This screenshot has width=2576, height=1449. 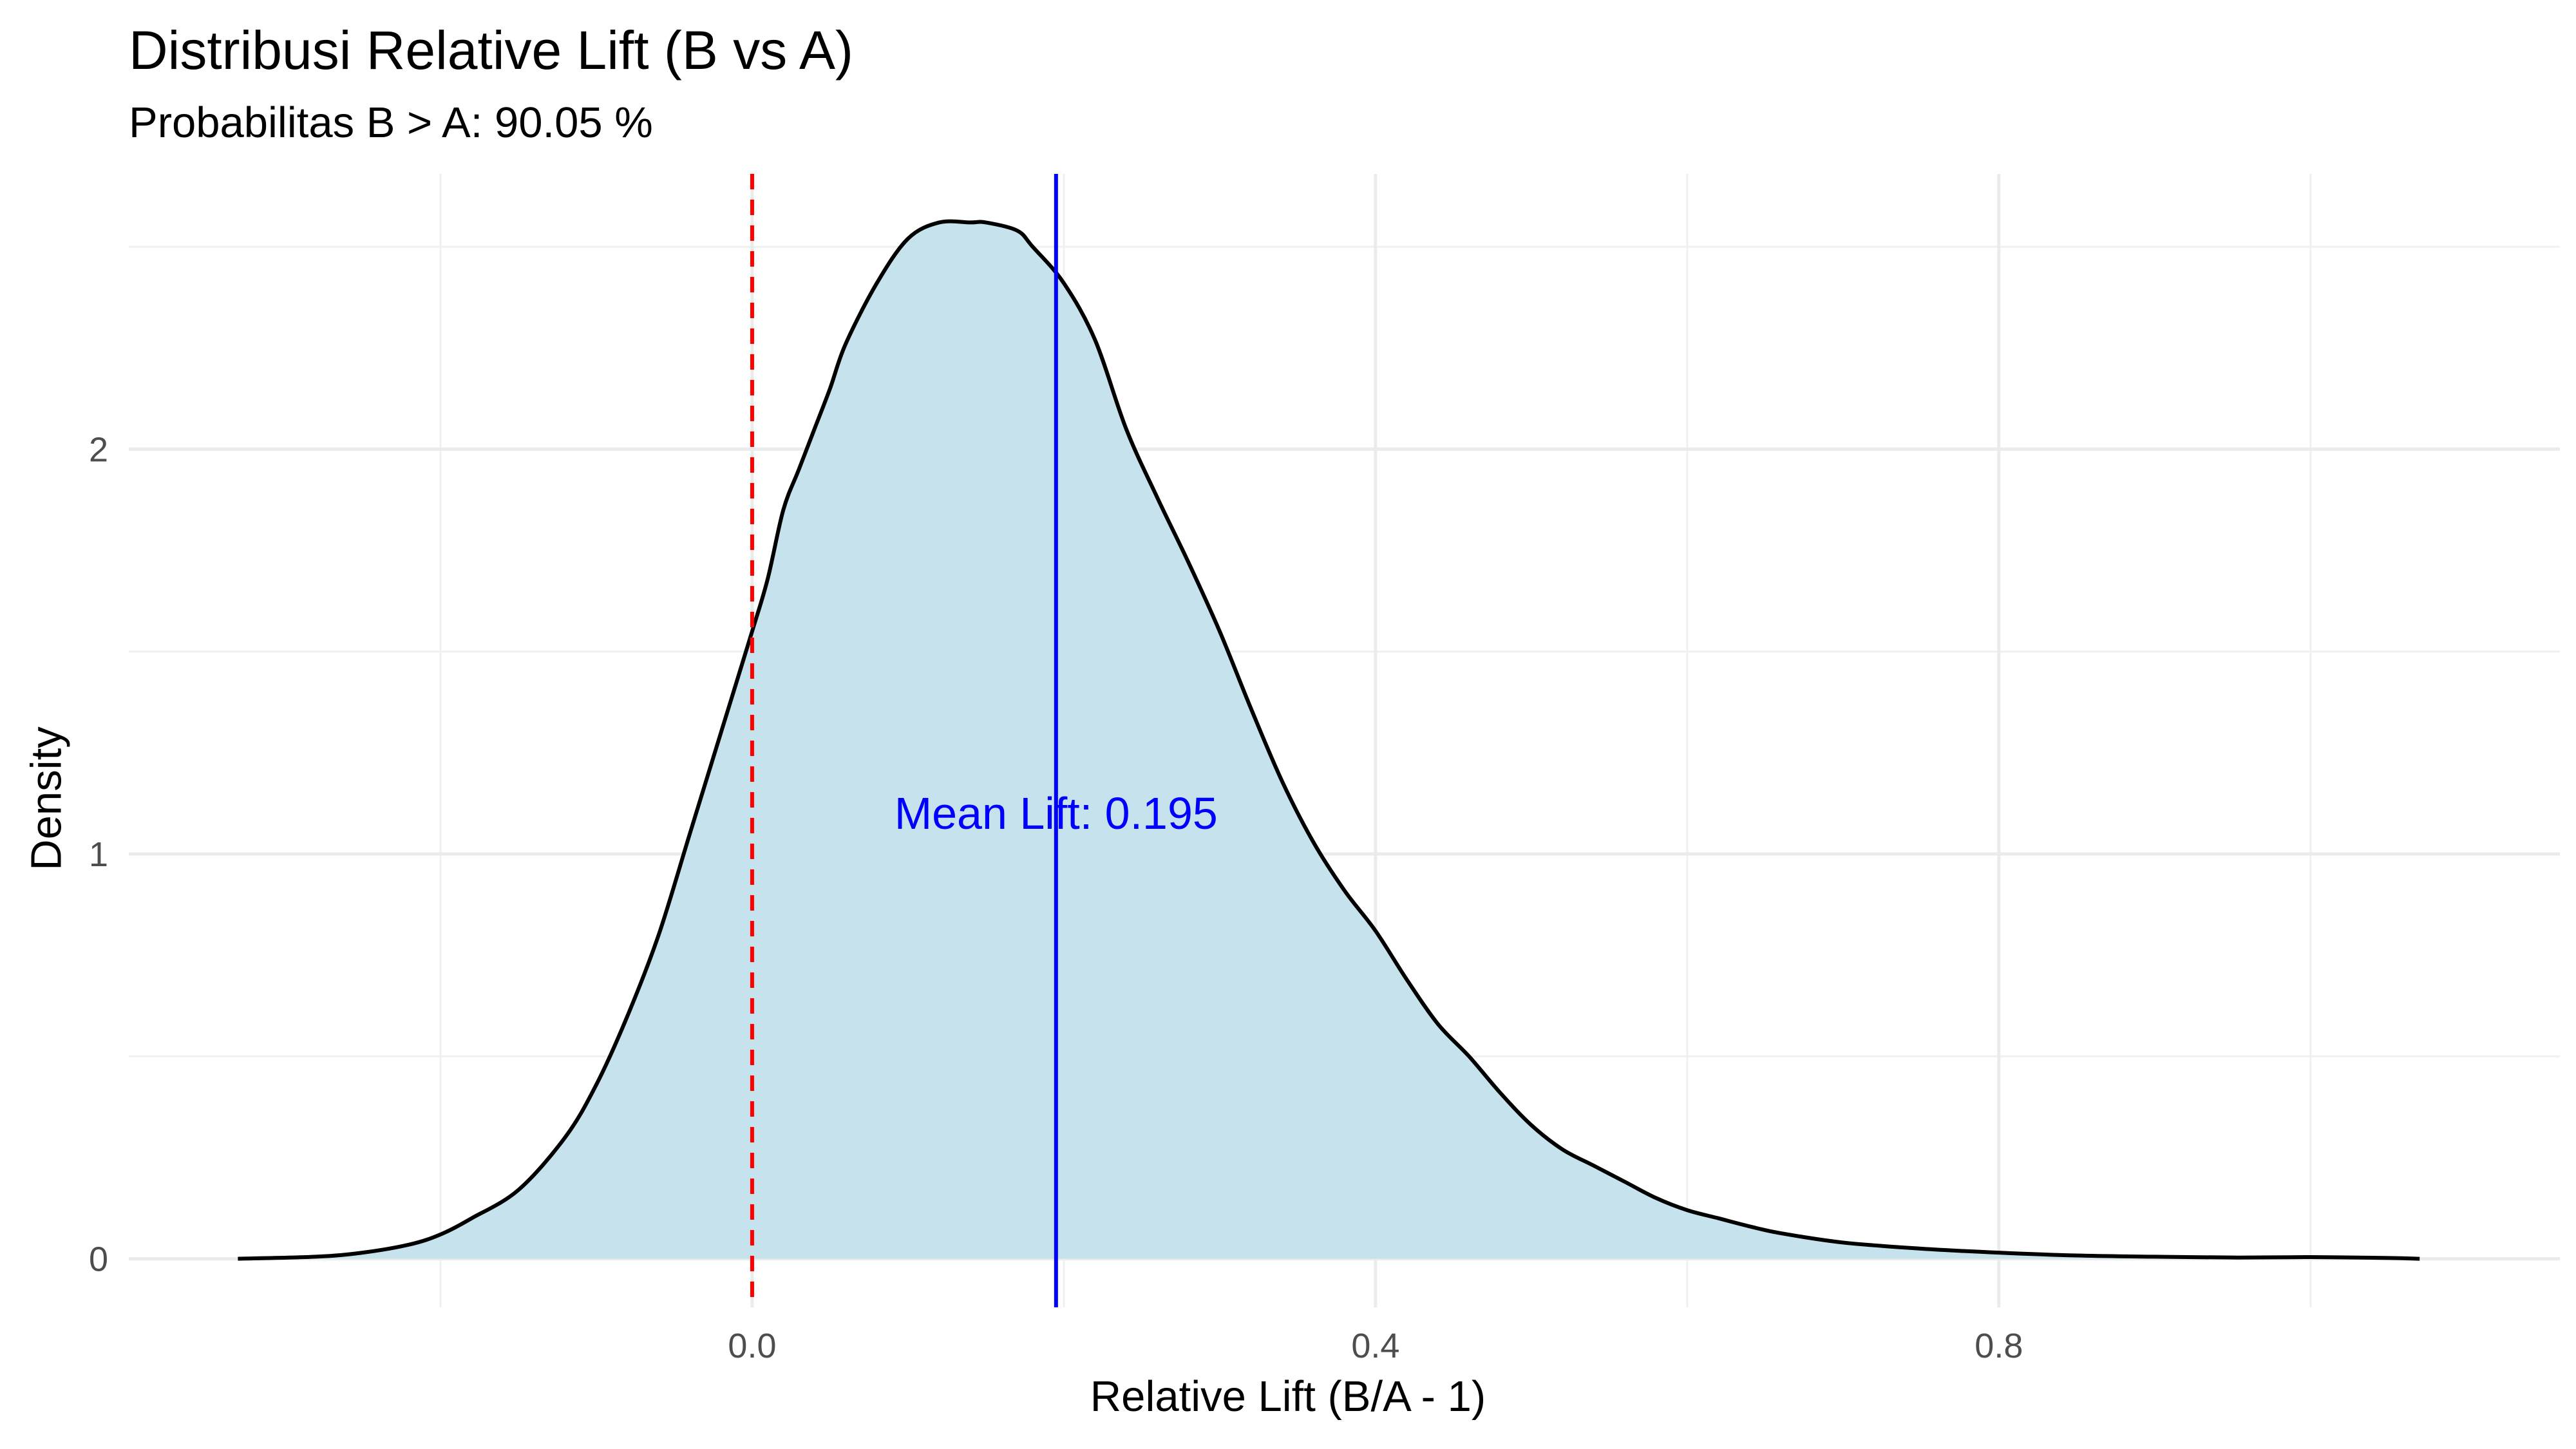 I want to click on x-tick-label: 0.4, so click(x=1375, y=1346).